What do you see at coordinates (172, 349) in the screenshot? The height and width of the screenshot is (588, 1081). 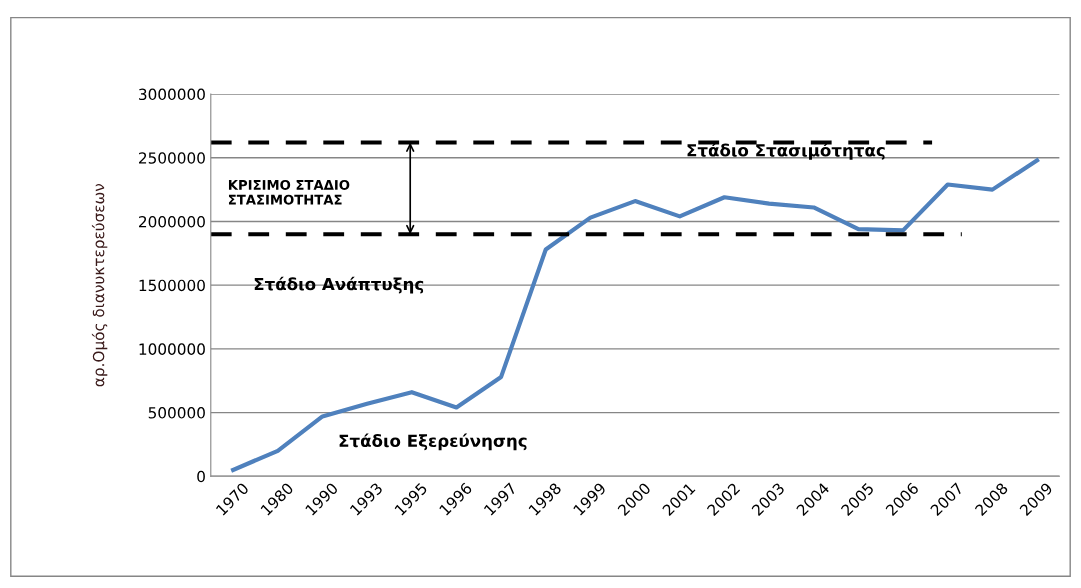 I see `y-tick-label: 1000000` at bounding box center [172, 349].